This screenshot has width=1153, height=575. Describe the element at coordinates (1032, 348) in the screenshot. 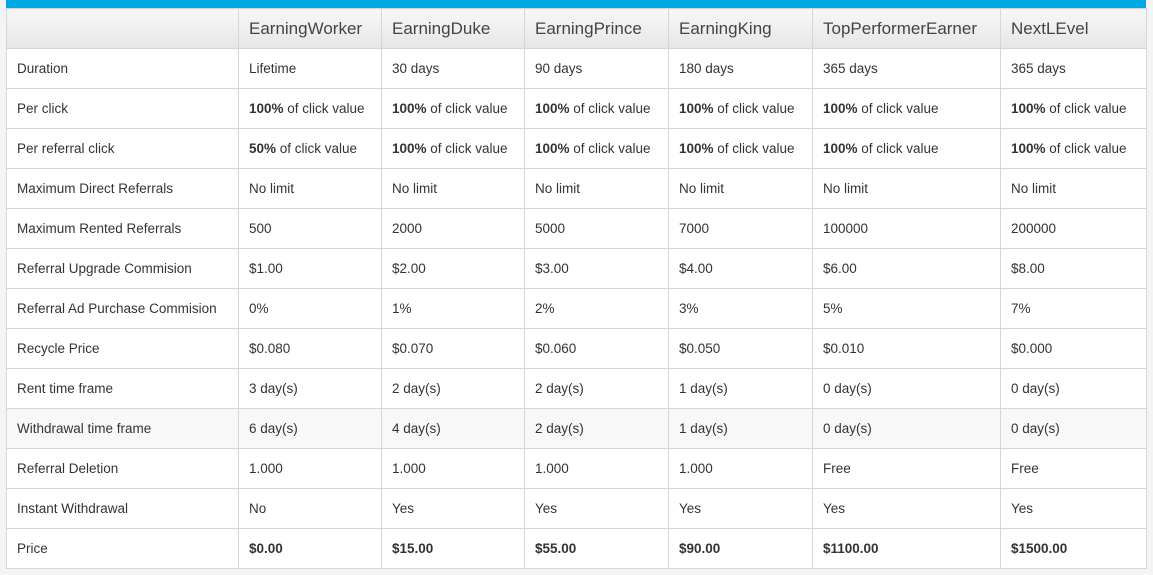

I see `cell-text: $0.000` at that location.